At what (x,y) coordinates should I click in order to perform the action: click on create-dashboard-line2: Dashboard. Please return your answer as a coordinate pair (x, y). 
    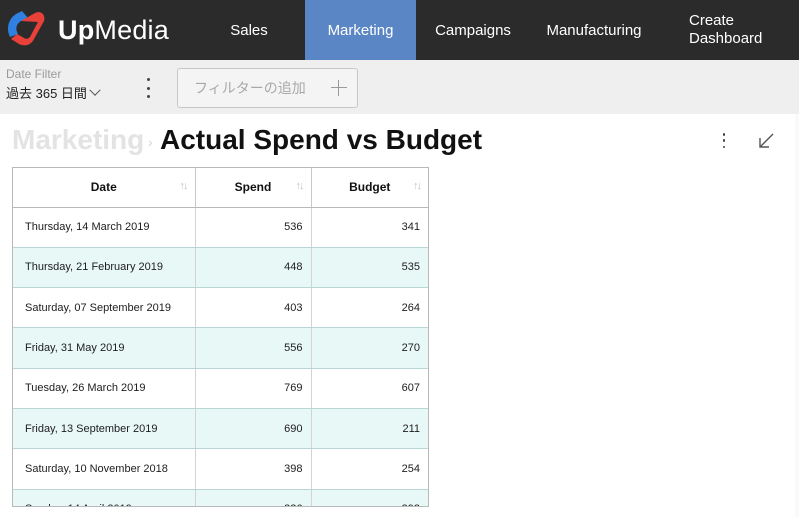
    Looking at the image, I should click on (726, 38).